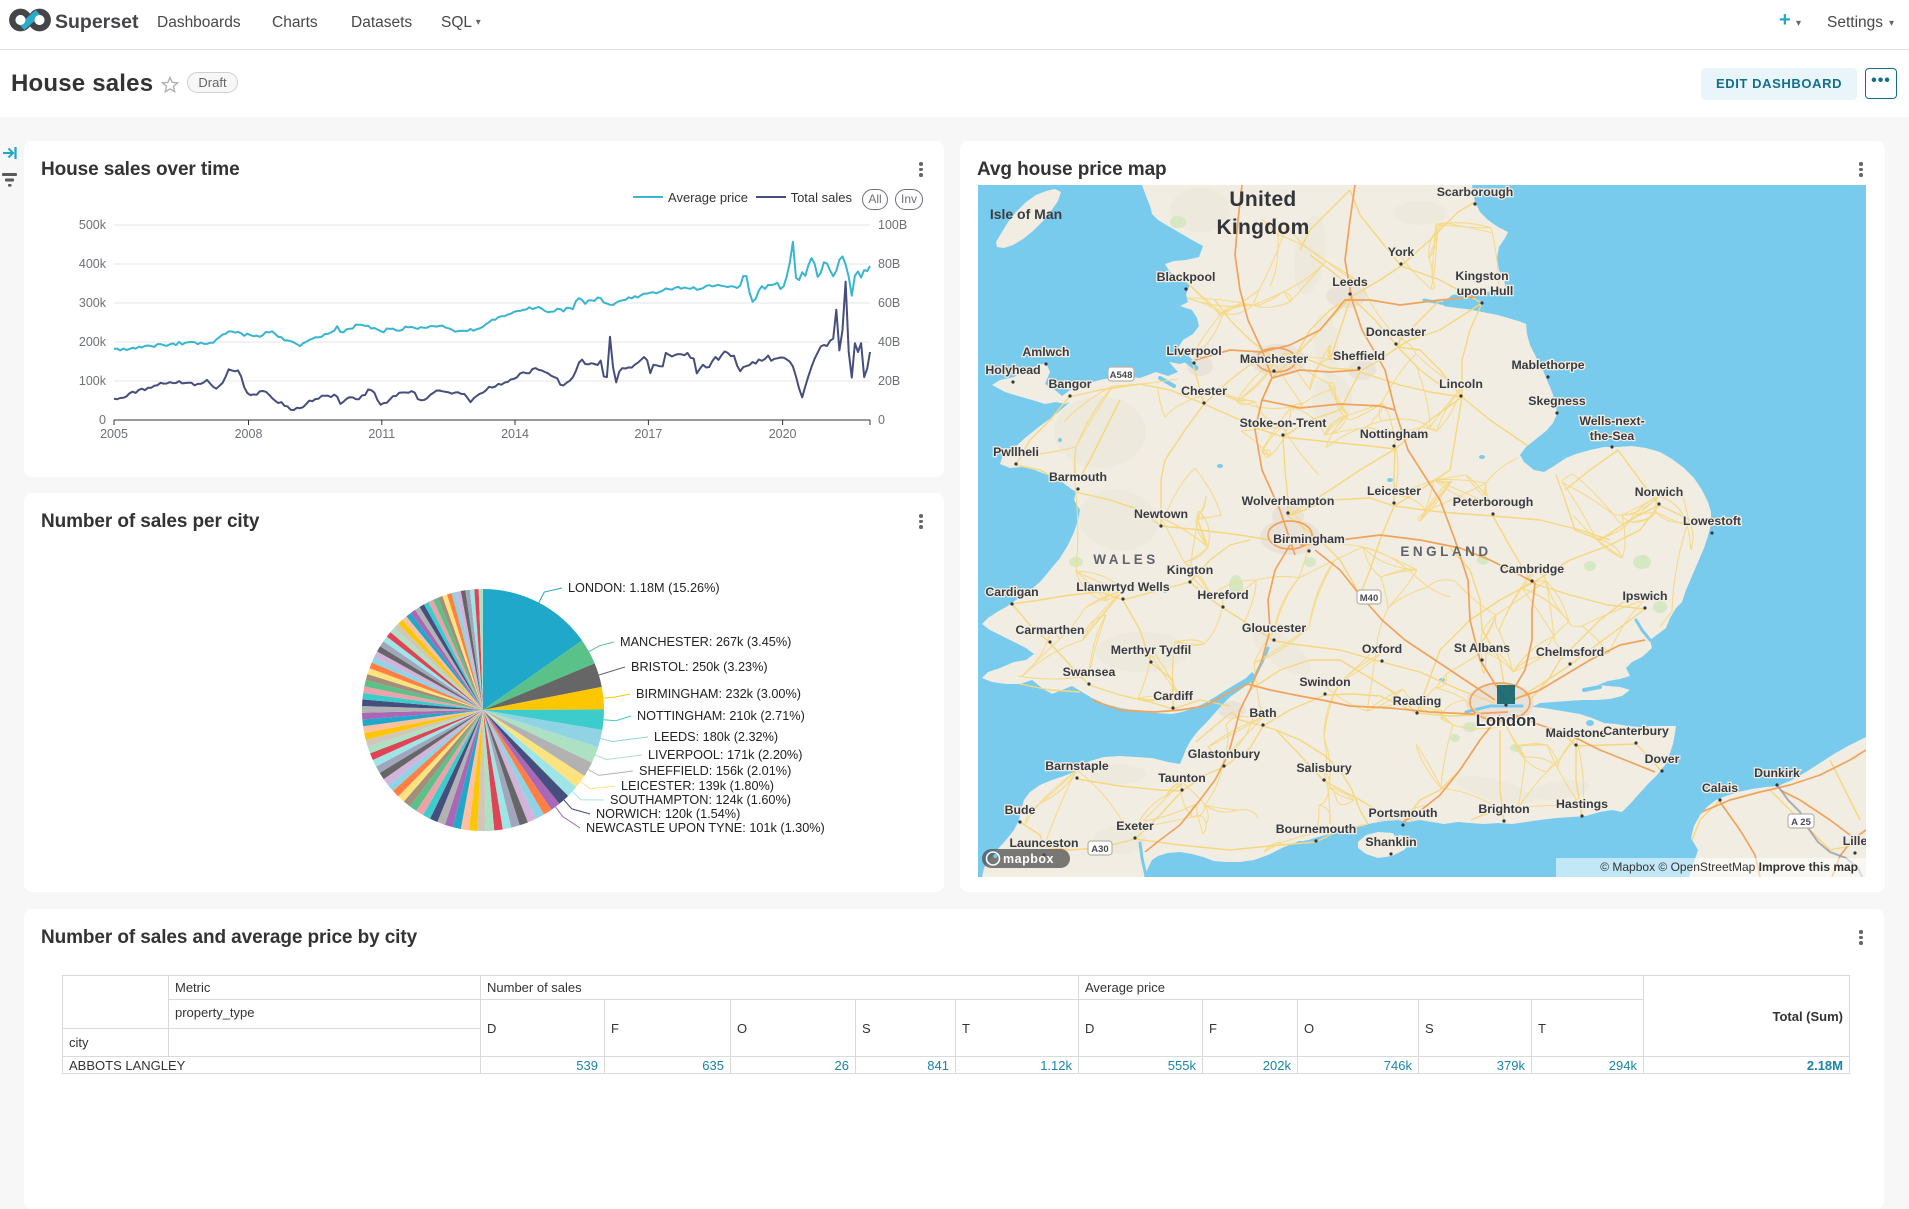  I want to click on svg-text: Cardiff, so click(1173, 696).